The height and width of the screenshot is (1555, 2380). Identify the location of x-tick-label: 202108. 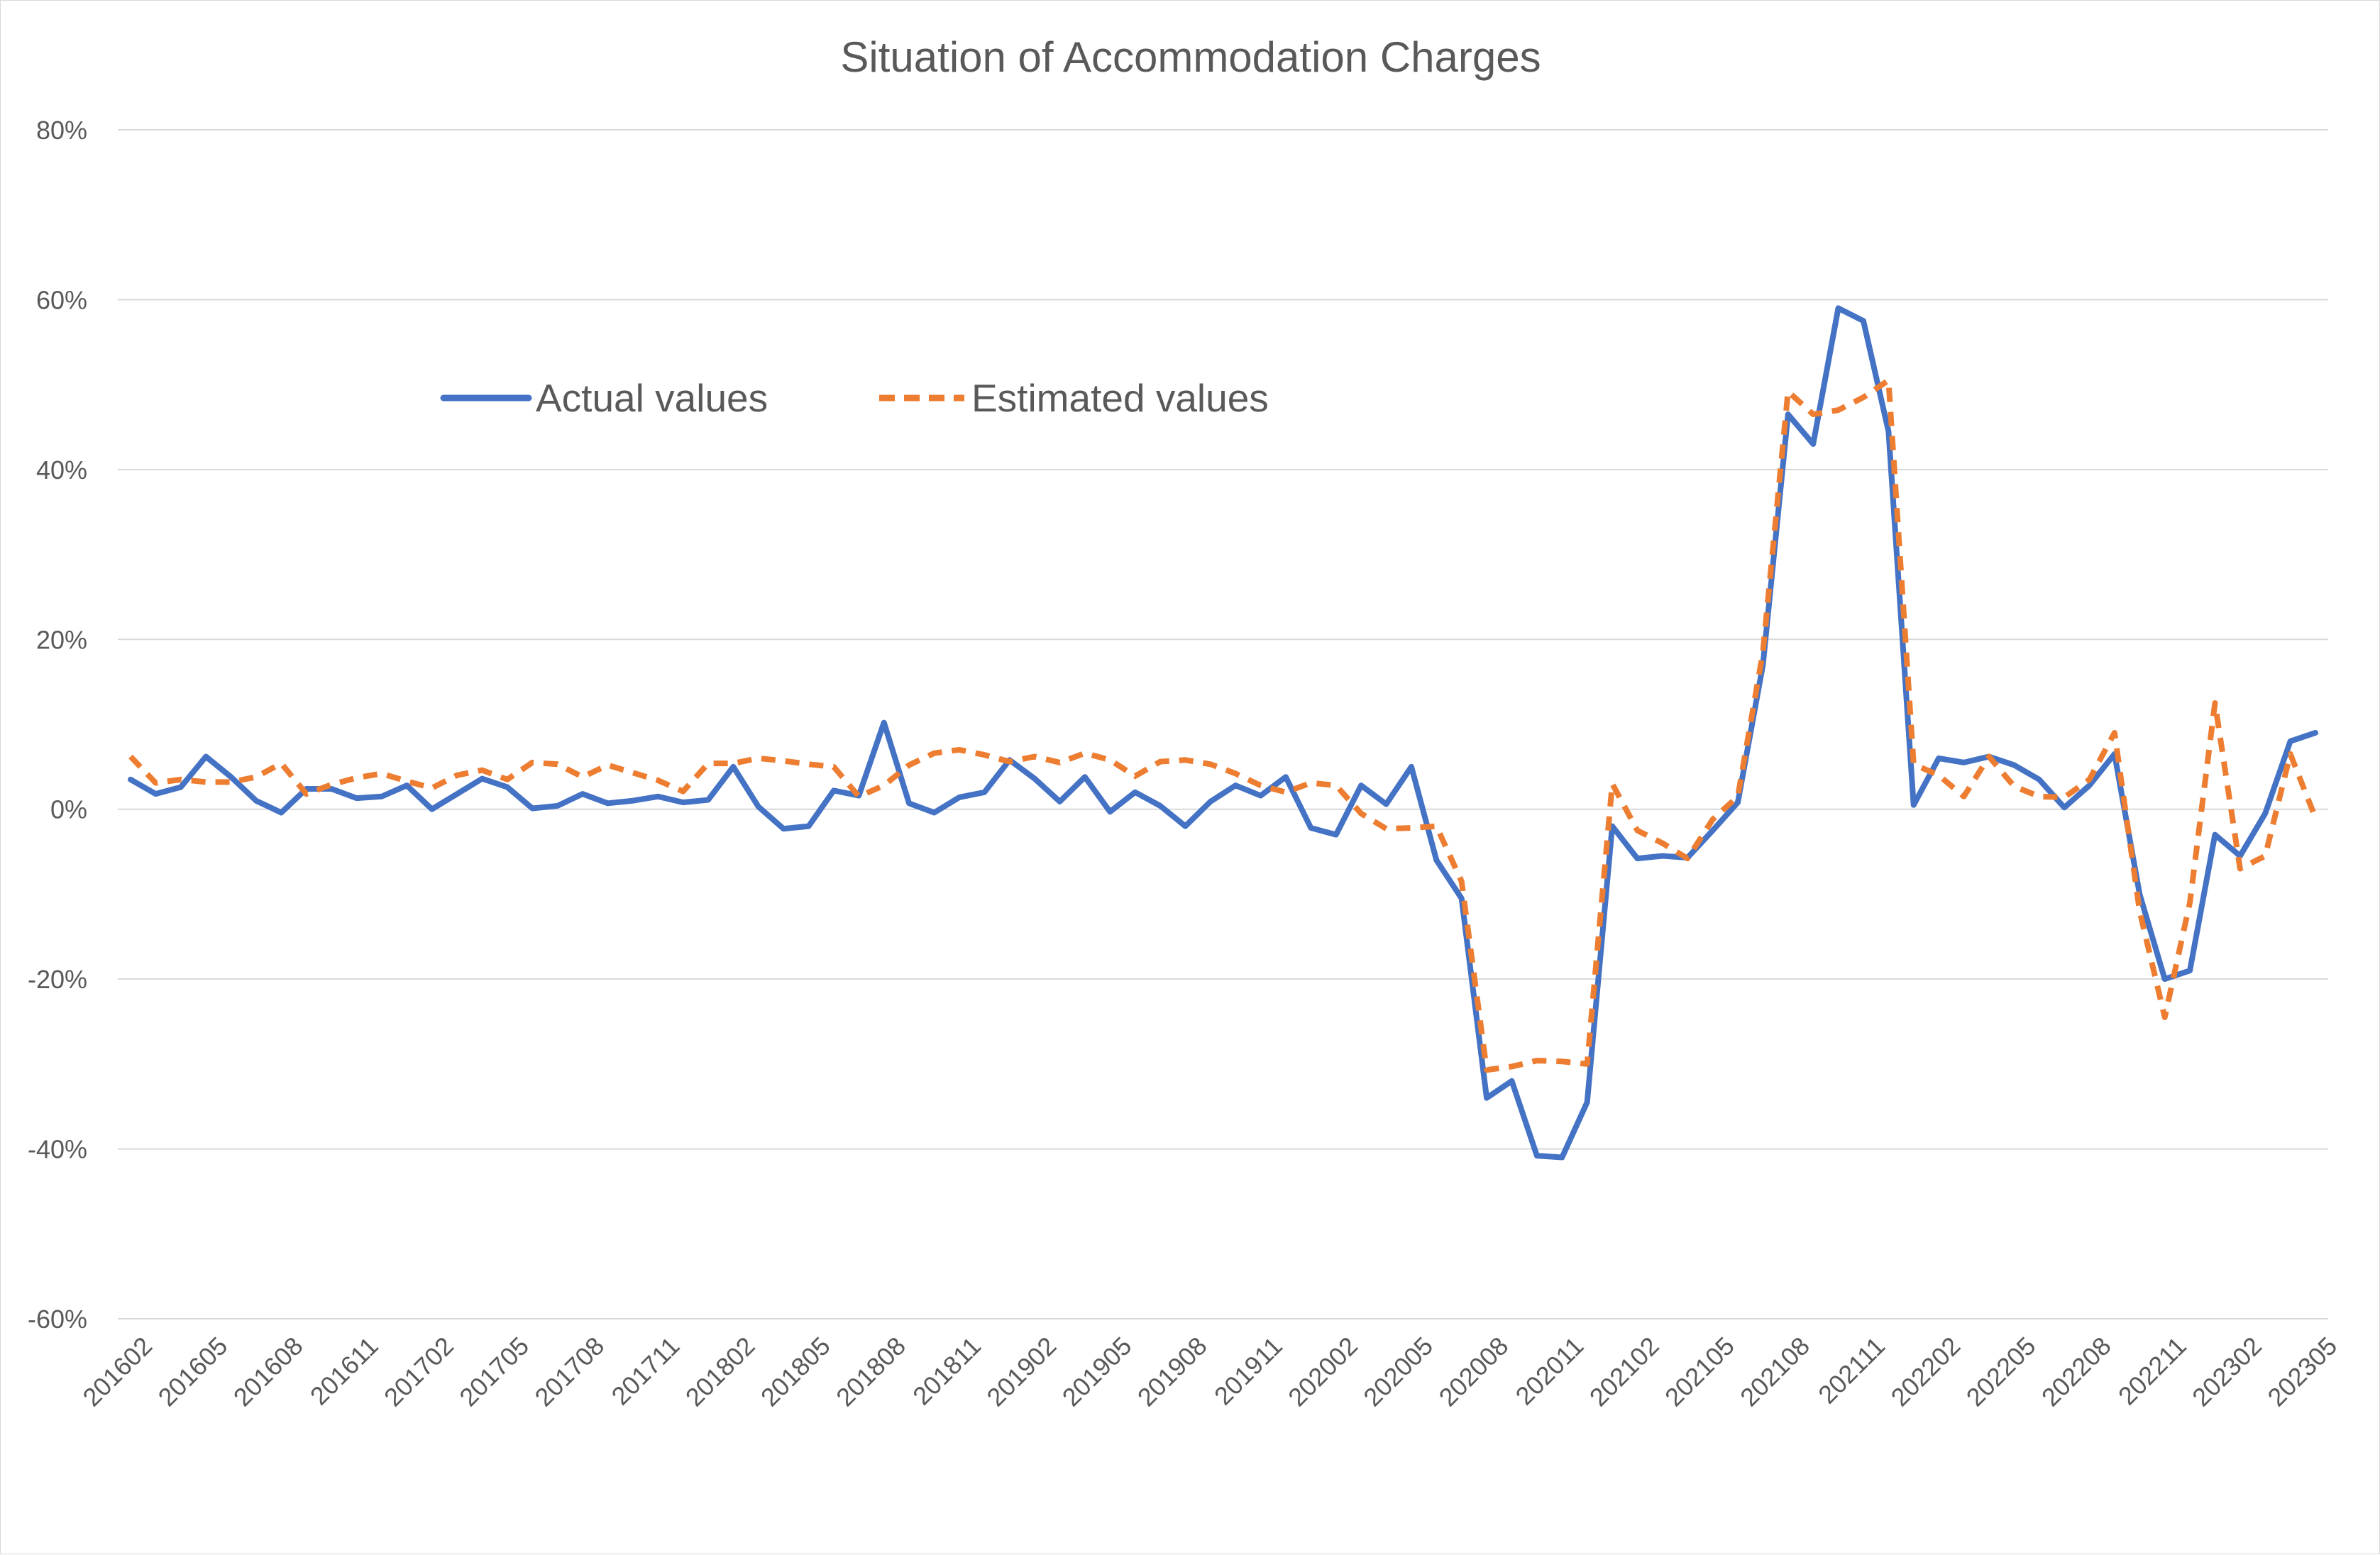
(1774, 1371).